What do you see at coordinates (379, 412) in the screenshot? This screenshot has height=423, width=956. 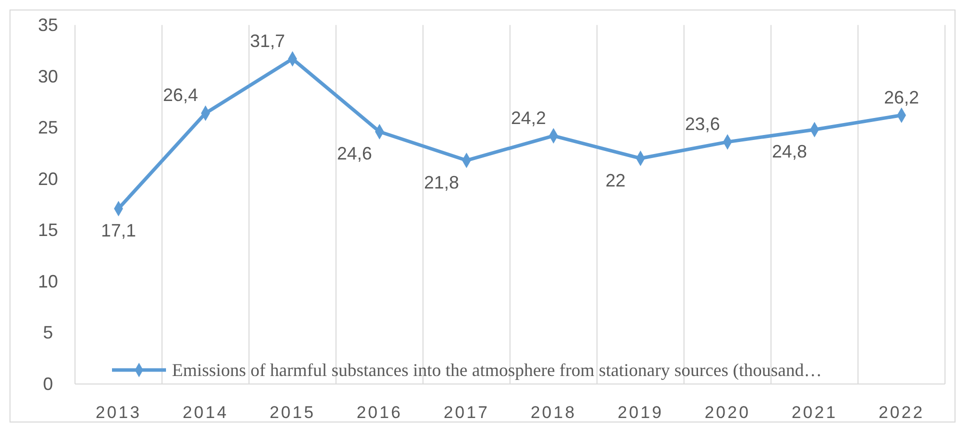 I see `x-tick-label: 2016` at bounding box center [379, 412].